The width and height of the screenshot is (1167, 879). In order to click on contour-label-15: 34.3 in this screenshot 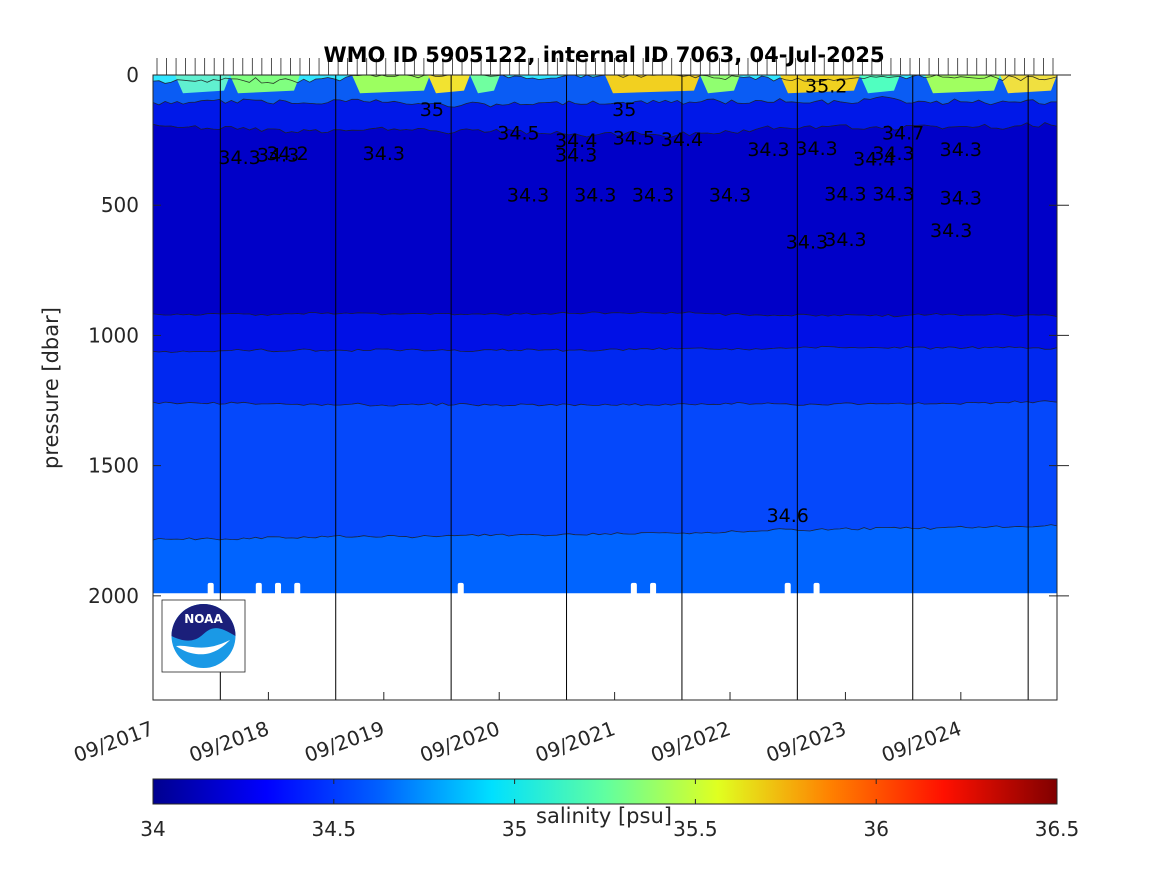, I will do `click(961, 198)`.